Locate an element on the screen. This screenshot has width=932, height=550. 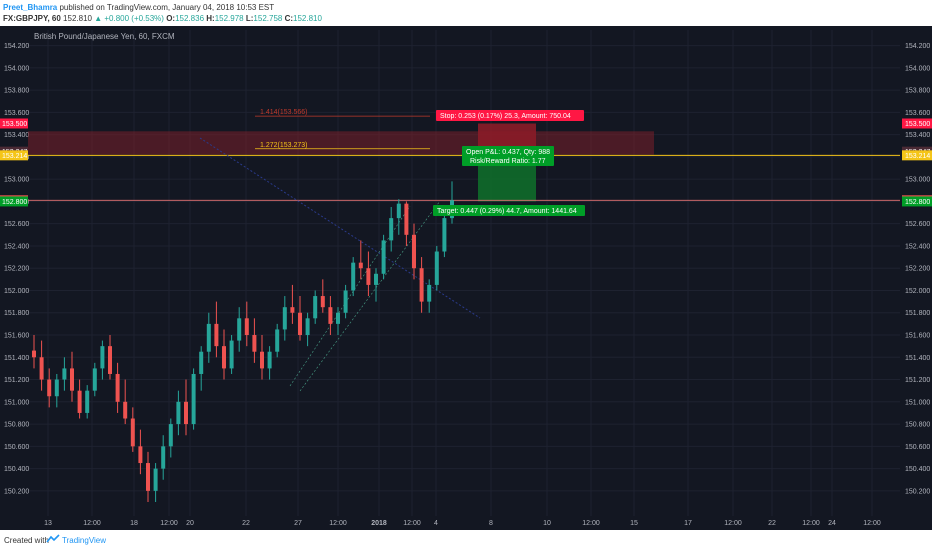
stop-label-box is located at coordinates (510, 115).